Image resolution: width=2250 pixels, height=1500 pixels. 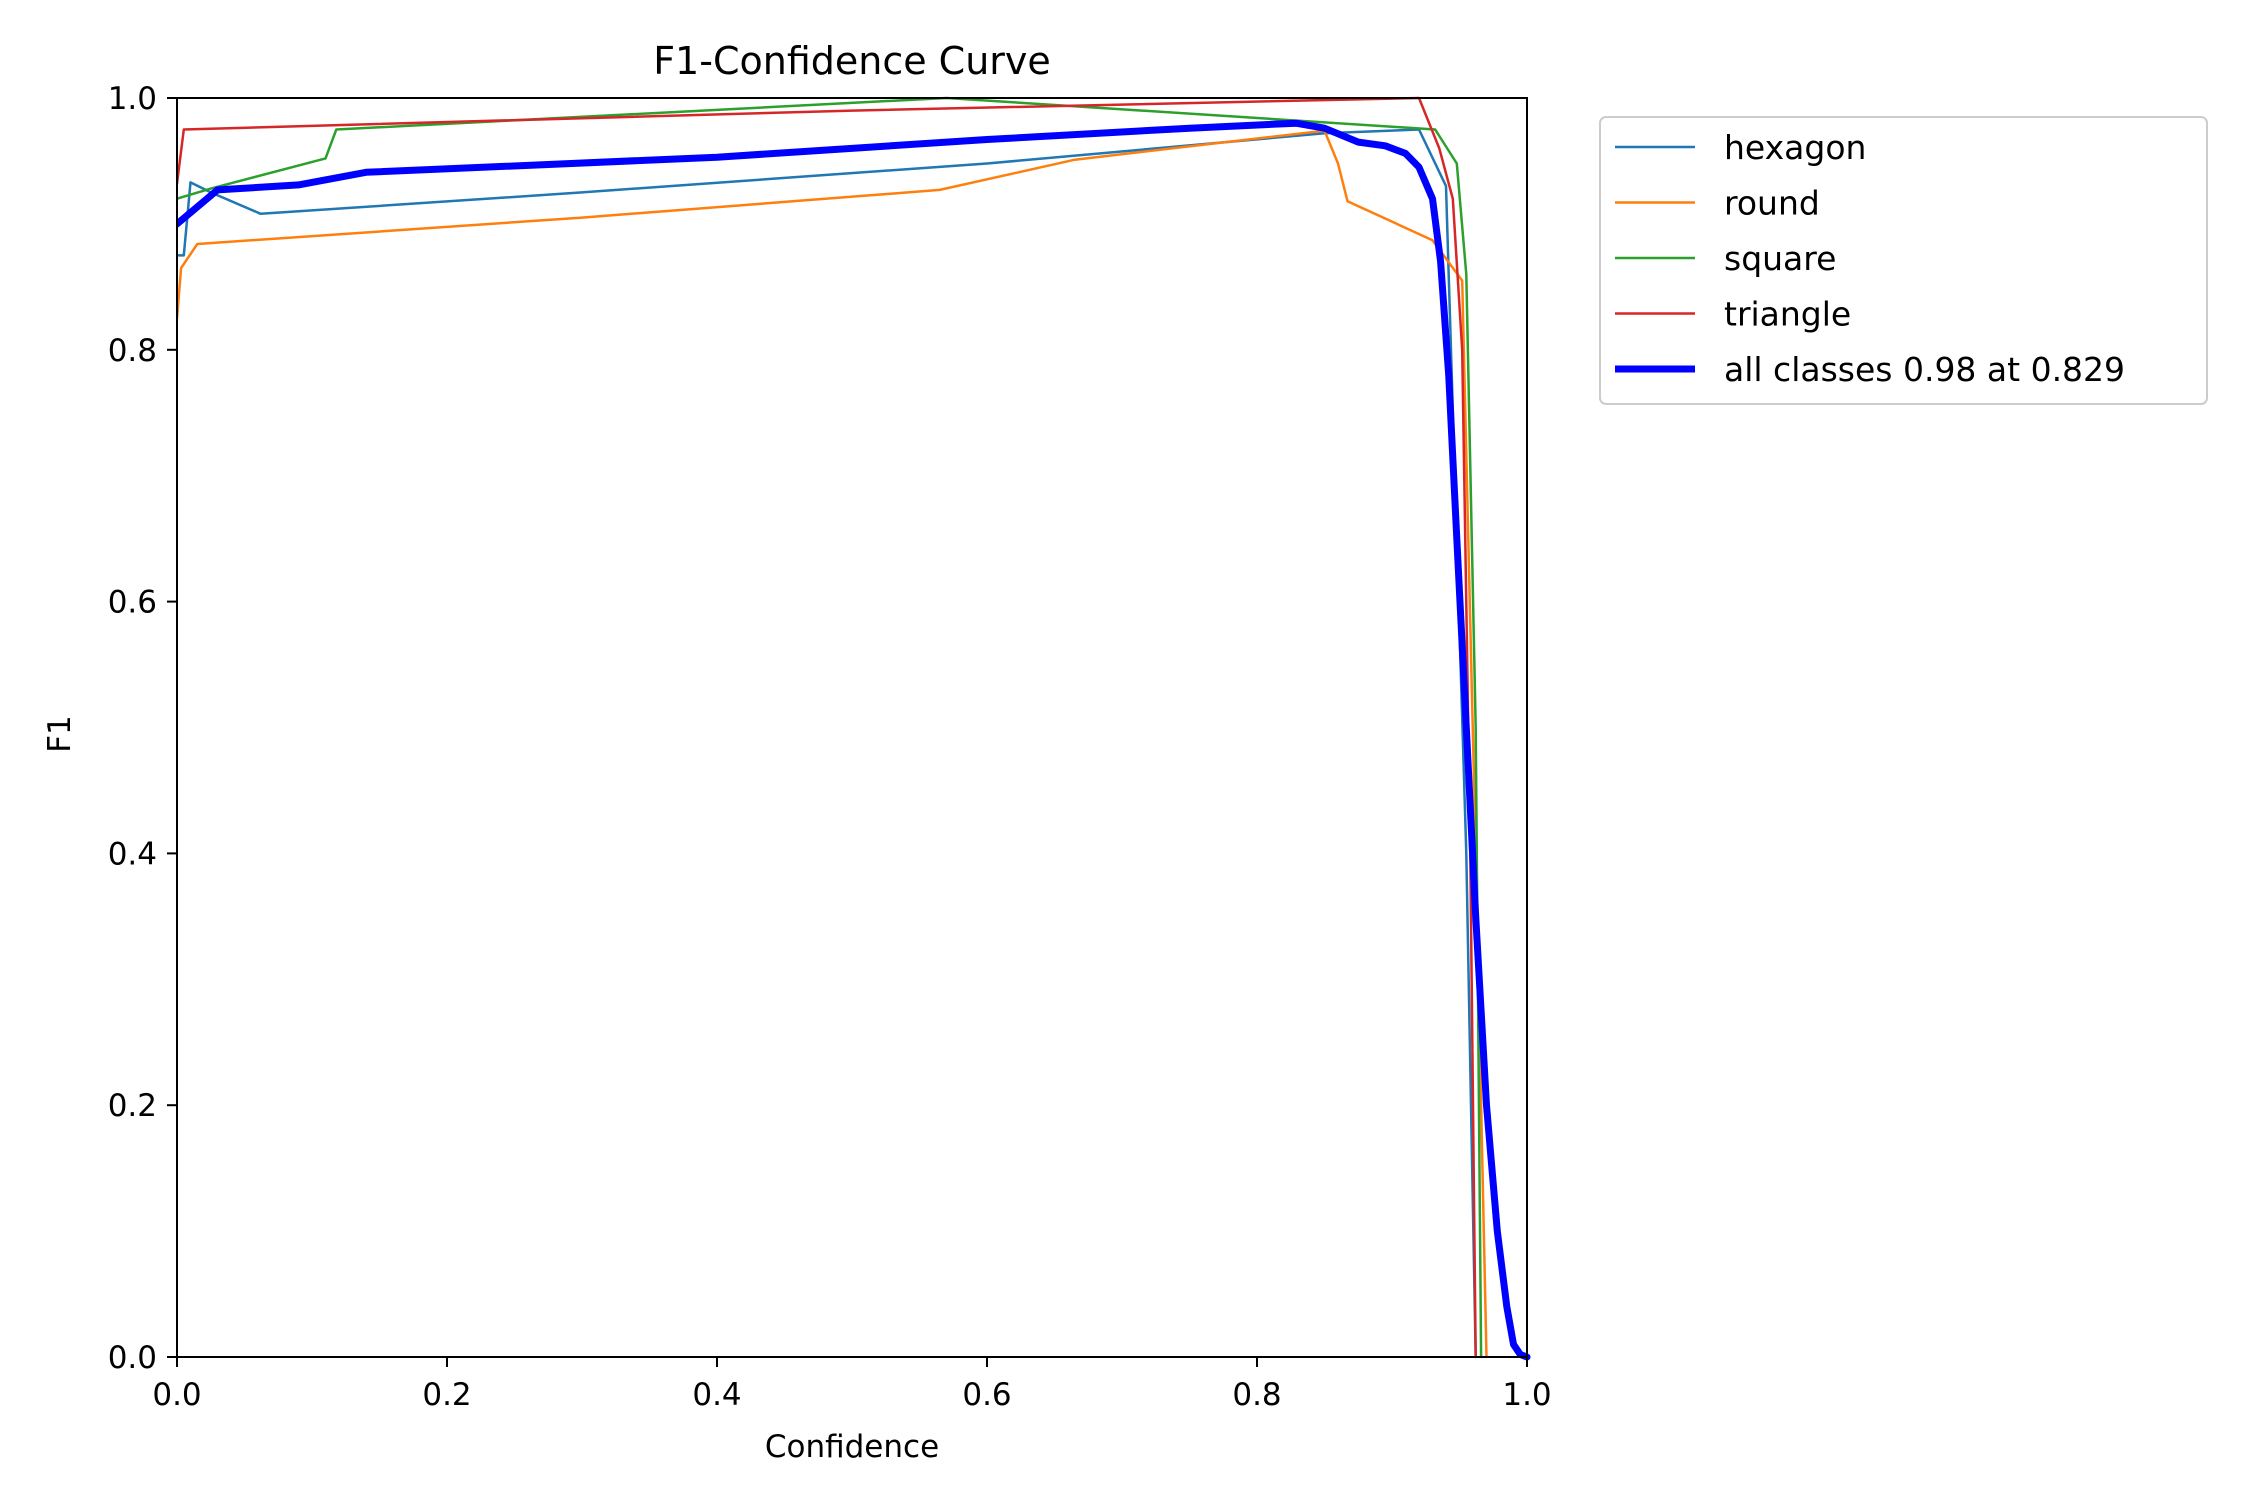 I want to click on legend-label-2: square, so click(x=1780, y=258).